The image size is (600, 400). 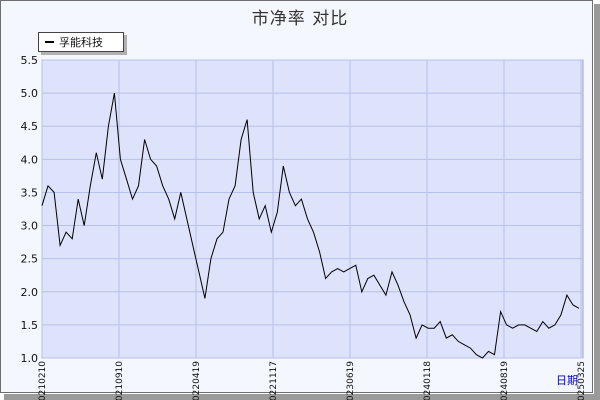 What do you see at coordinates (597, 202) in the screenshot?
I see `panel-shadow-right` at bounding box center [597, 202].